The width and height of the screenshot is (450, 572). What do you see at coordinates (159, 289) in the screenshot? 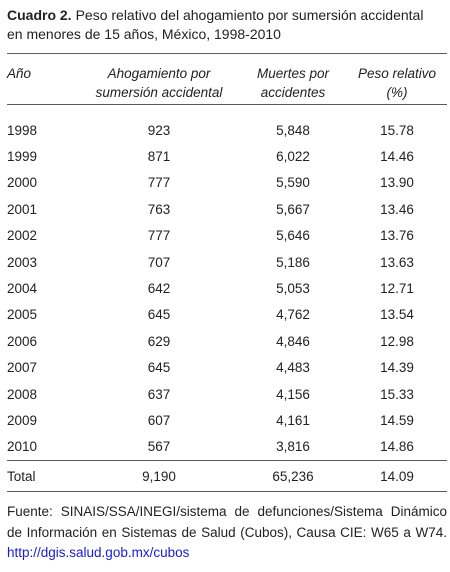
I see `cell-ahogamiento: 642` at bounding box center [159, 289].